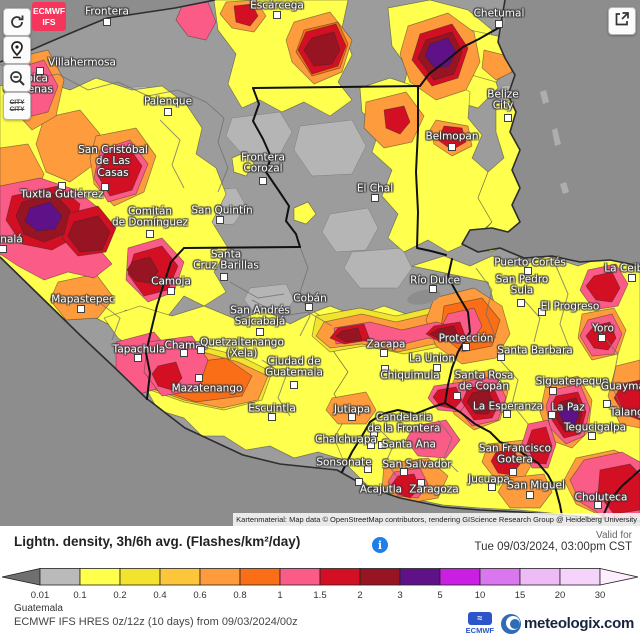  I want to click on city-labels-toggle: CITY CITY, so click(17, 106).